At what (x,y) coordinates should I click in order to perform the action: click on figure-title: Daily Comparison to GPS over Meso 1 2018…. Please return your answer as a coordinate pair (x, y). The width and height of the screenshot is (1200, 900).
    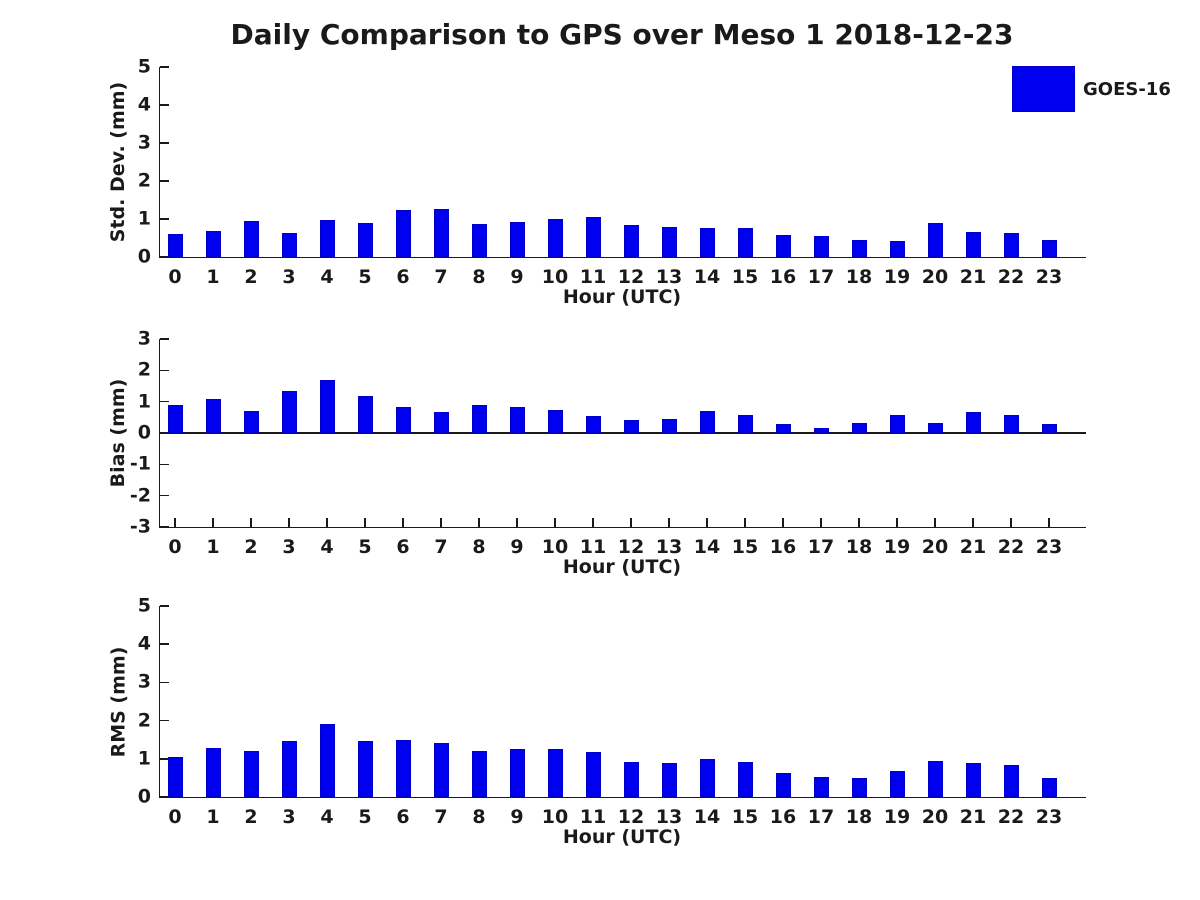
    Looking at the image, I should click on (622, 34).